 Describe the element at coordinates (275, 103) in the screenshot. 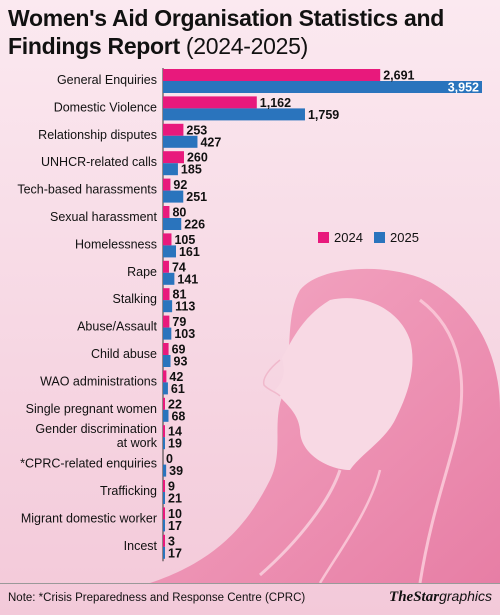

I see `value-label-2024: 1,162` at that location.